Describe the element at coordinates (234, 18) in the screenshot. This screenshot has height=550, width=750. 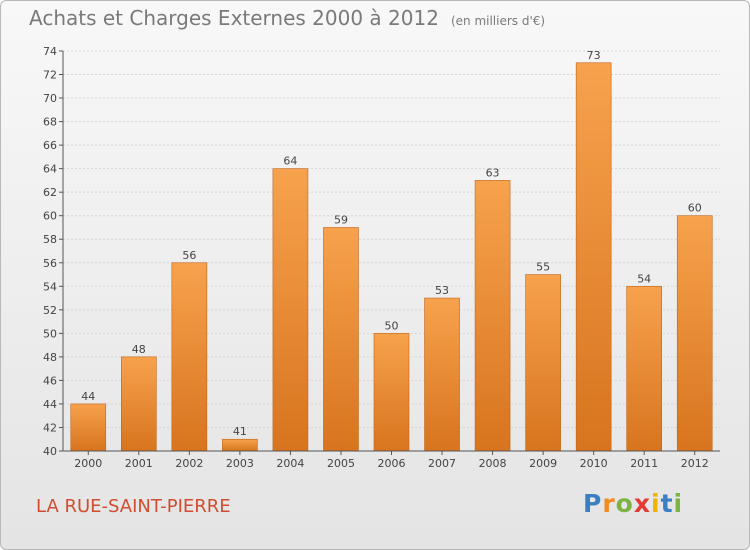
I see `chart-title-text: Achats et Charges Externes 2000 à 2012` at that location.